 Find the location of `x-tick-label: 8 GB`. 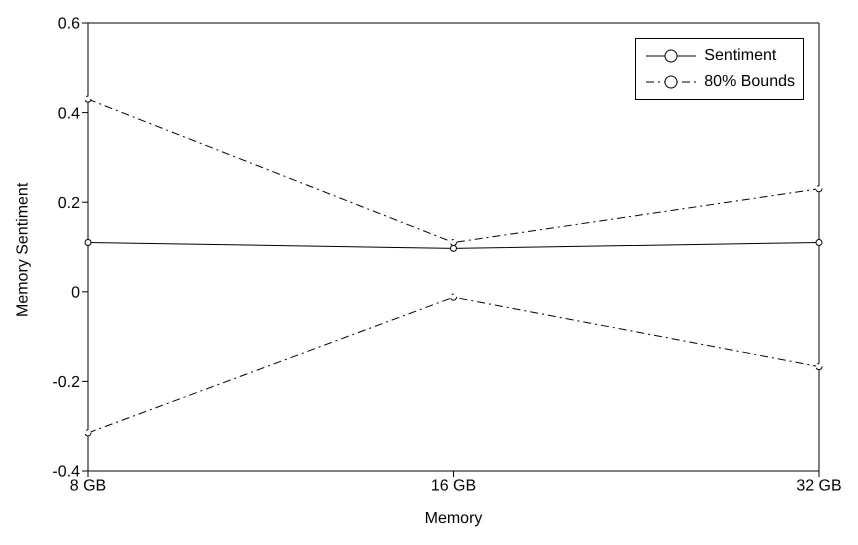

x-tick-label: 8 GB is located at coordinates (88, 485).